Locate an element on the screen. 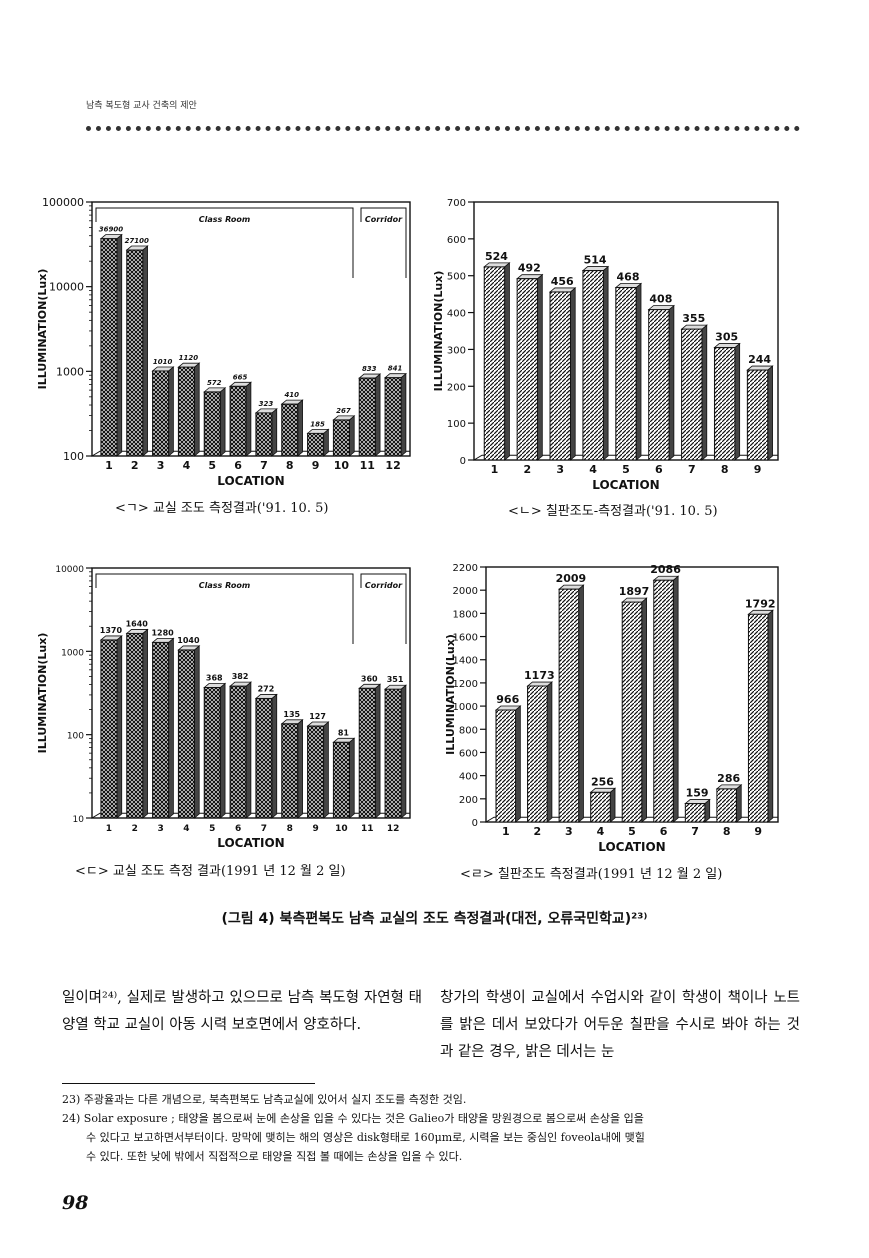  bar-value-label: 36900 is located at coordinates (111, 230).